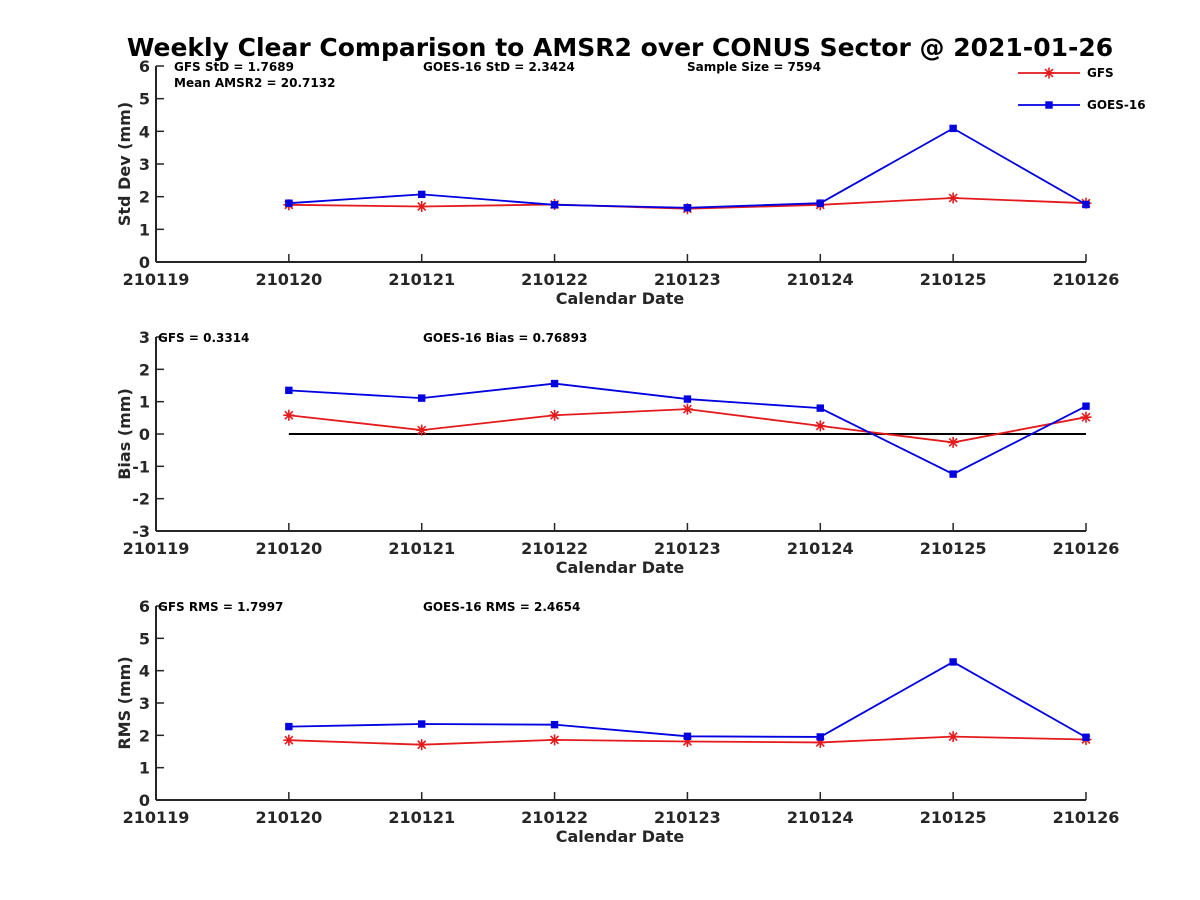  I want to click on stat-annotation: Sample Size = 7594, so click(754, 67).